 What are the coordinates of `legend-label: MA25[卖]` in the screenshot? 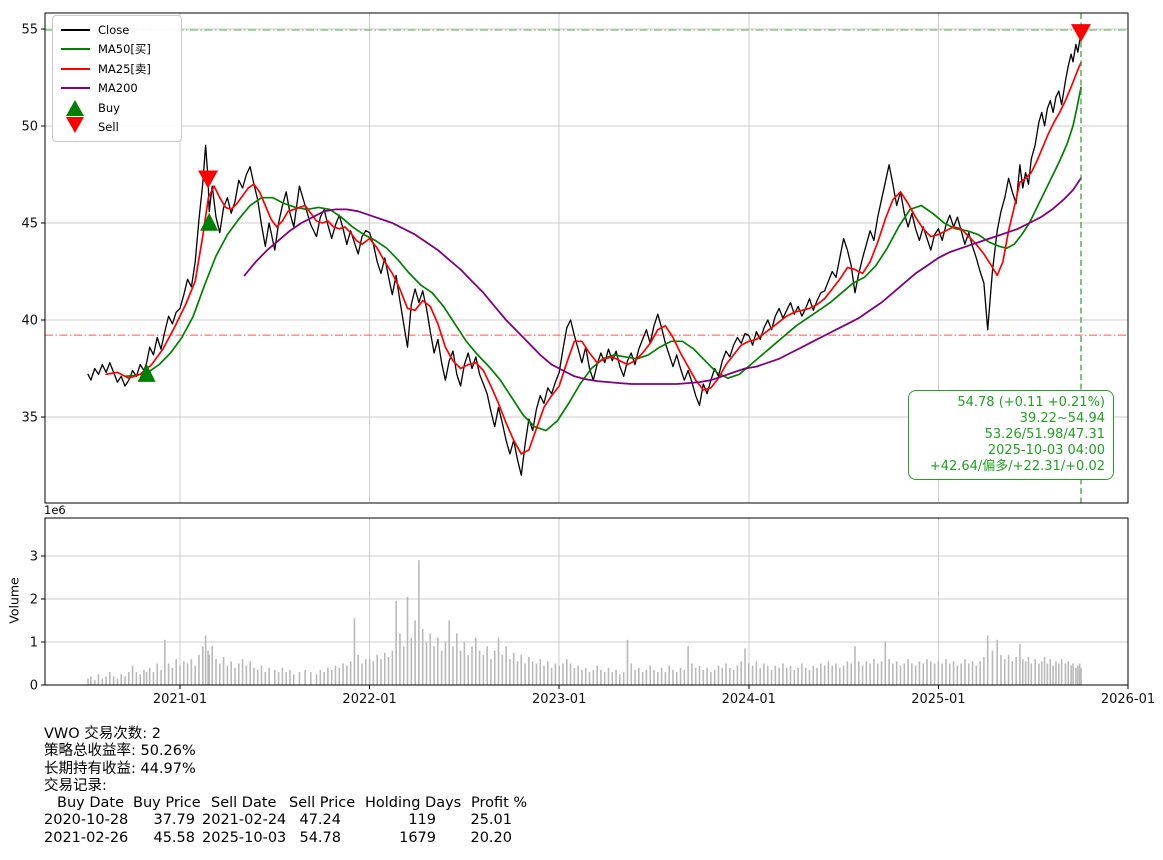 It's located at (124, 68).